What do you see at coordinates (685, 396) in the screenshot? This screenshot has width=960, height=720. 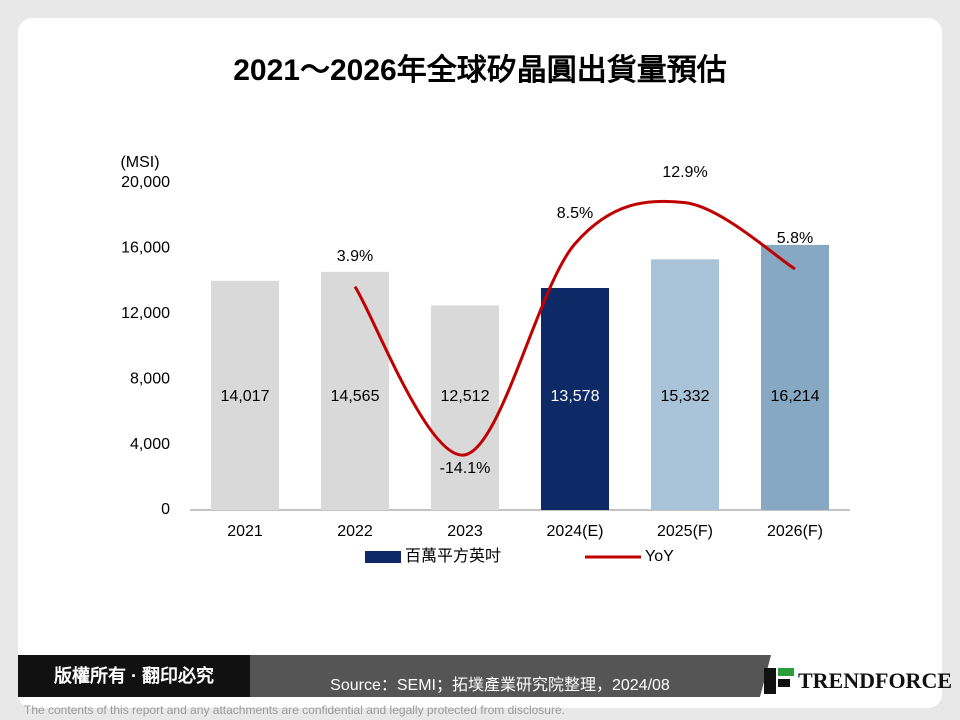 I see `bar-value-label: 15,332` at bounding box center [685, 396].